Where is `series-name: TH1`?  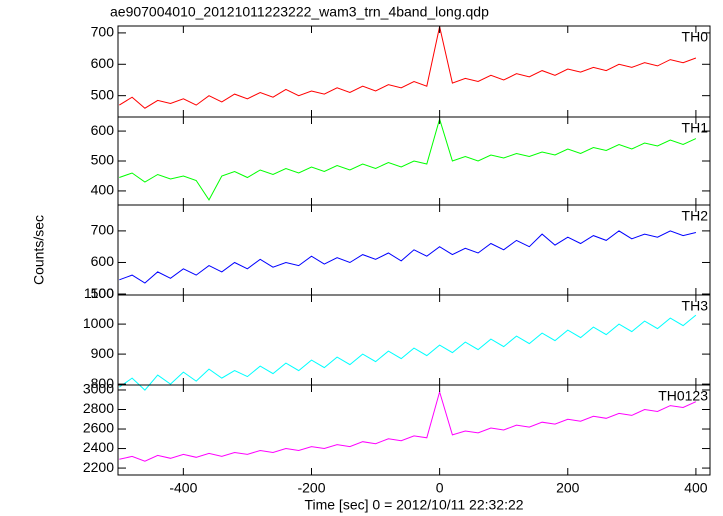
series-name: TH1 is located at coordinates (695, 128).